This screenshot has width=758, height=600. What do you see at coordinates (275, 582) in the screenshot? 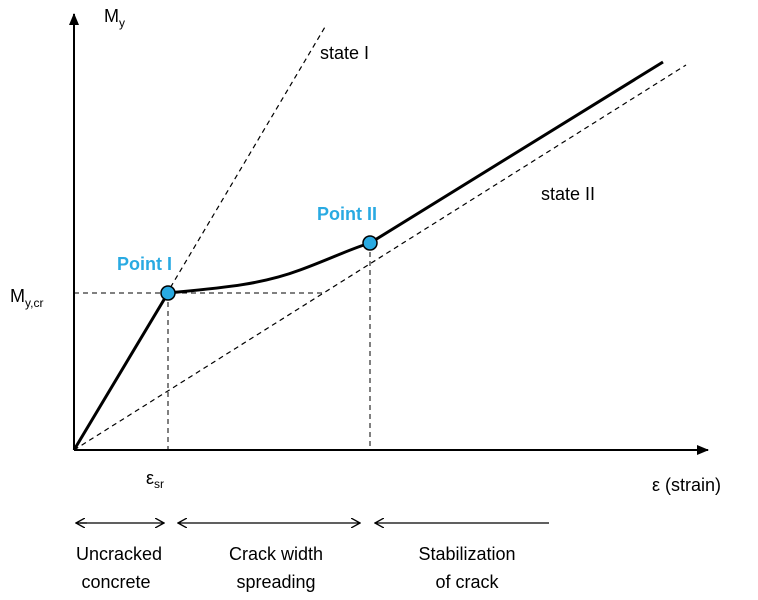
I see `phase-2-line2: spreading` at bounding box center [275, 582].